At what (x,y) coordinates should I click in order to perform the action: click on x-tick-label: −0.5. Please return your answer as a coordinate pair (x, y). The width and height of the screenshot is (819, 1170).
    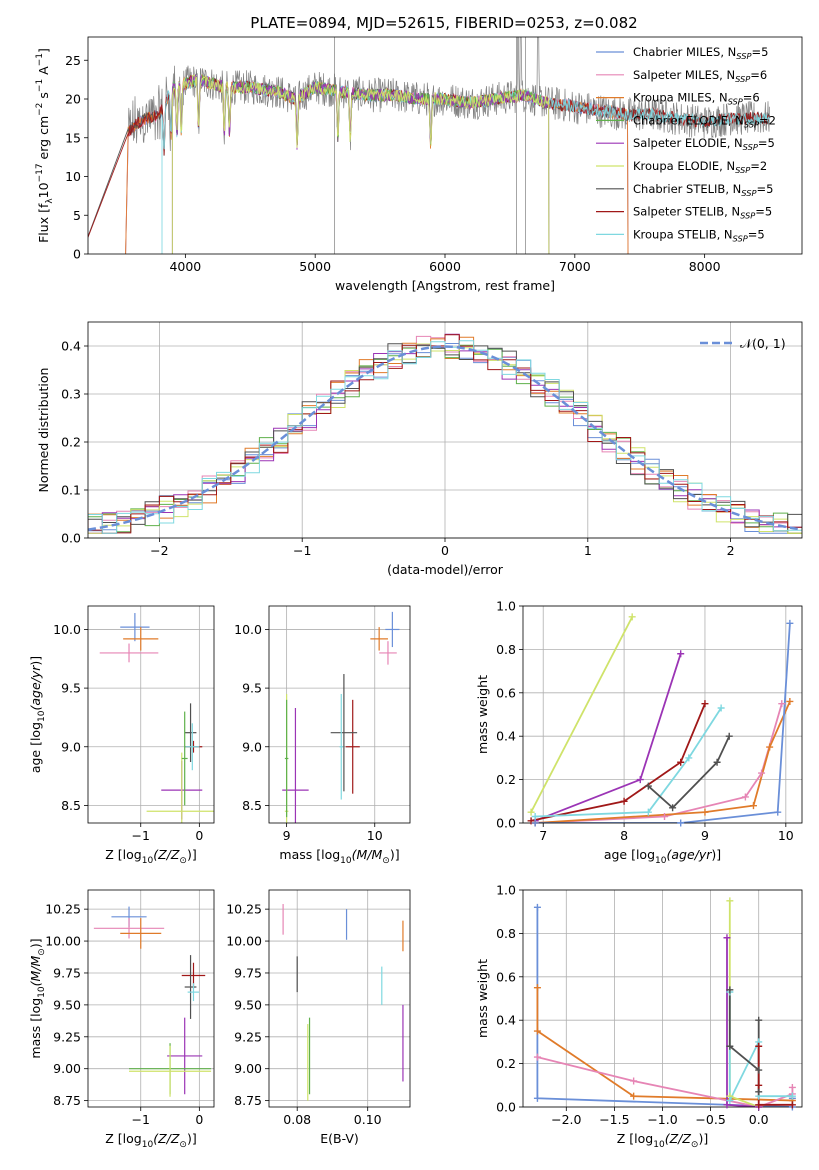
    Looking at the image, I should click on (710, 1119).